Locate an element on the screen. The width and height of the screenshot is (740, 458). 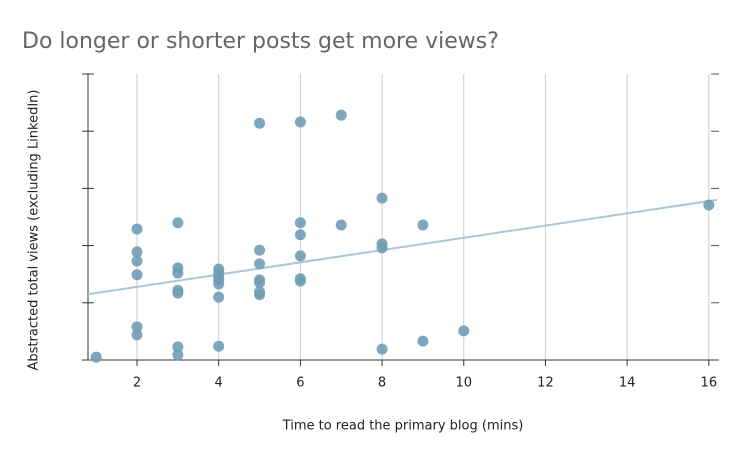
x-tick-label: 2 is located at coordinates (137, 383).